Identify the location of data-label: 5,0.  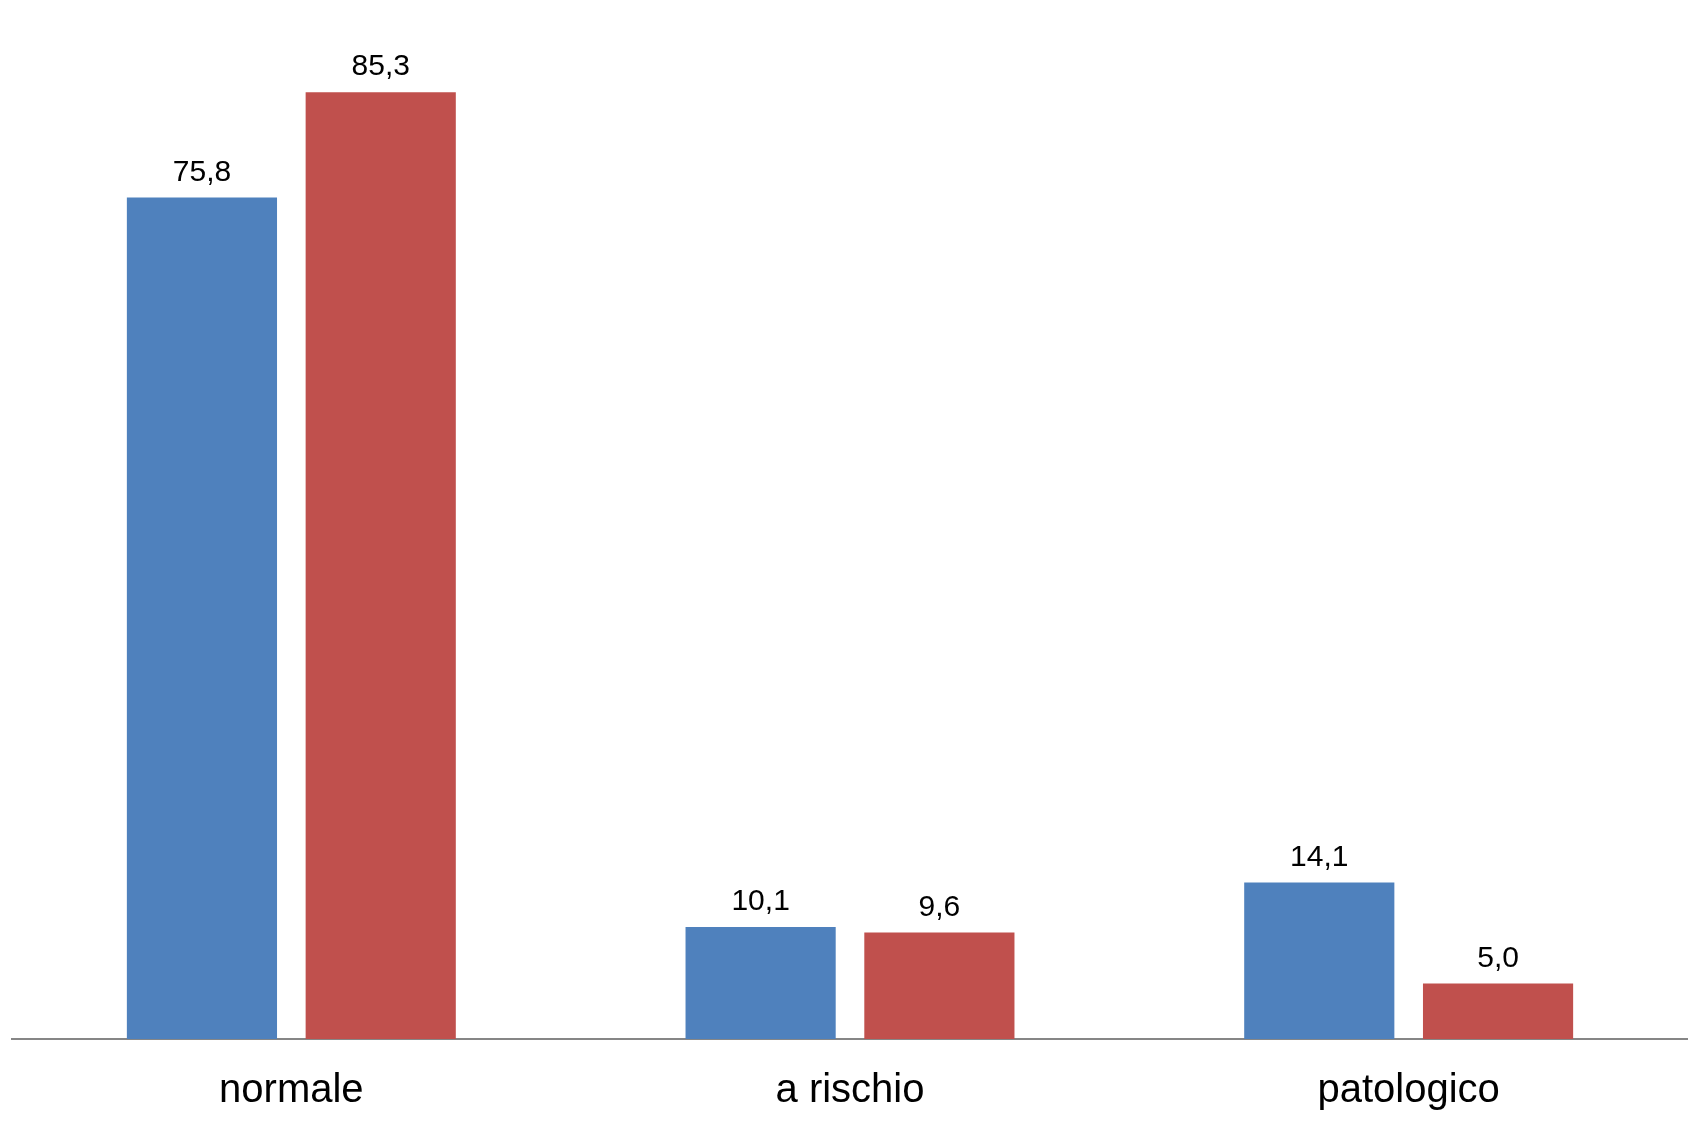
(1498, 956).